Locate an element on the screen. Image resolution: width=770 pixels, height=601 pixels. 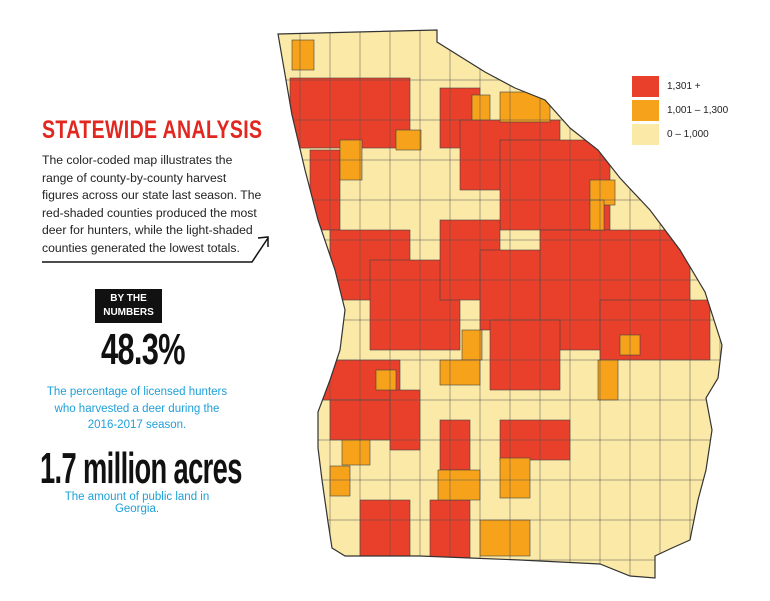
legend-label-mid: 1,001 – 1,300 is located at coordinates (698, 110).